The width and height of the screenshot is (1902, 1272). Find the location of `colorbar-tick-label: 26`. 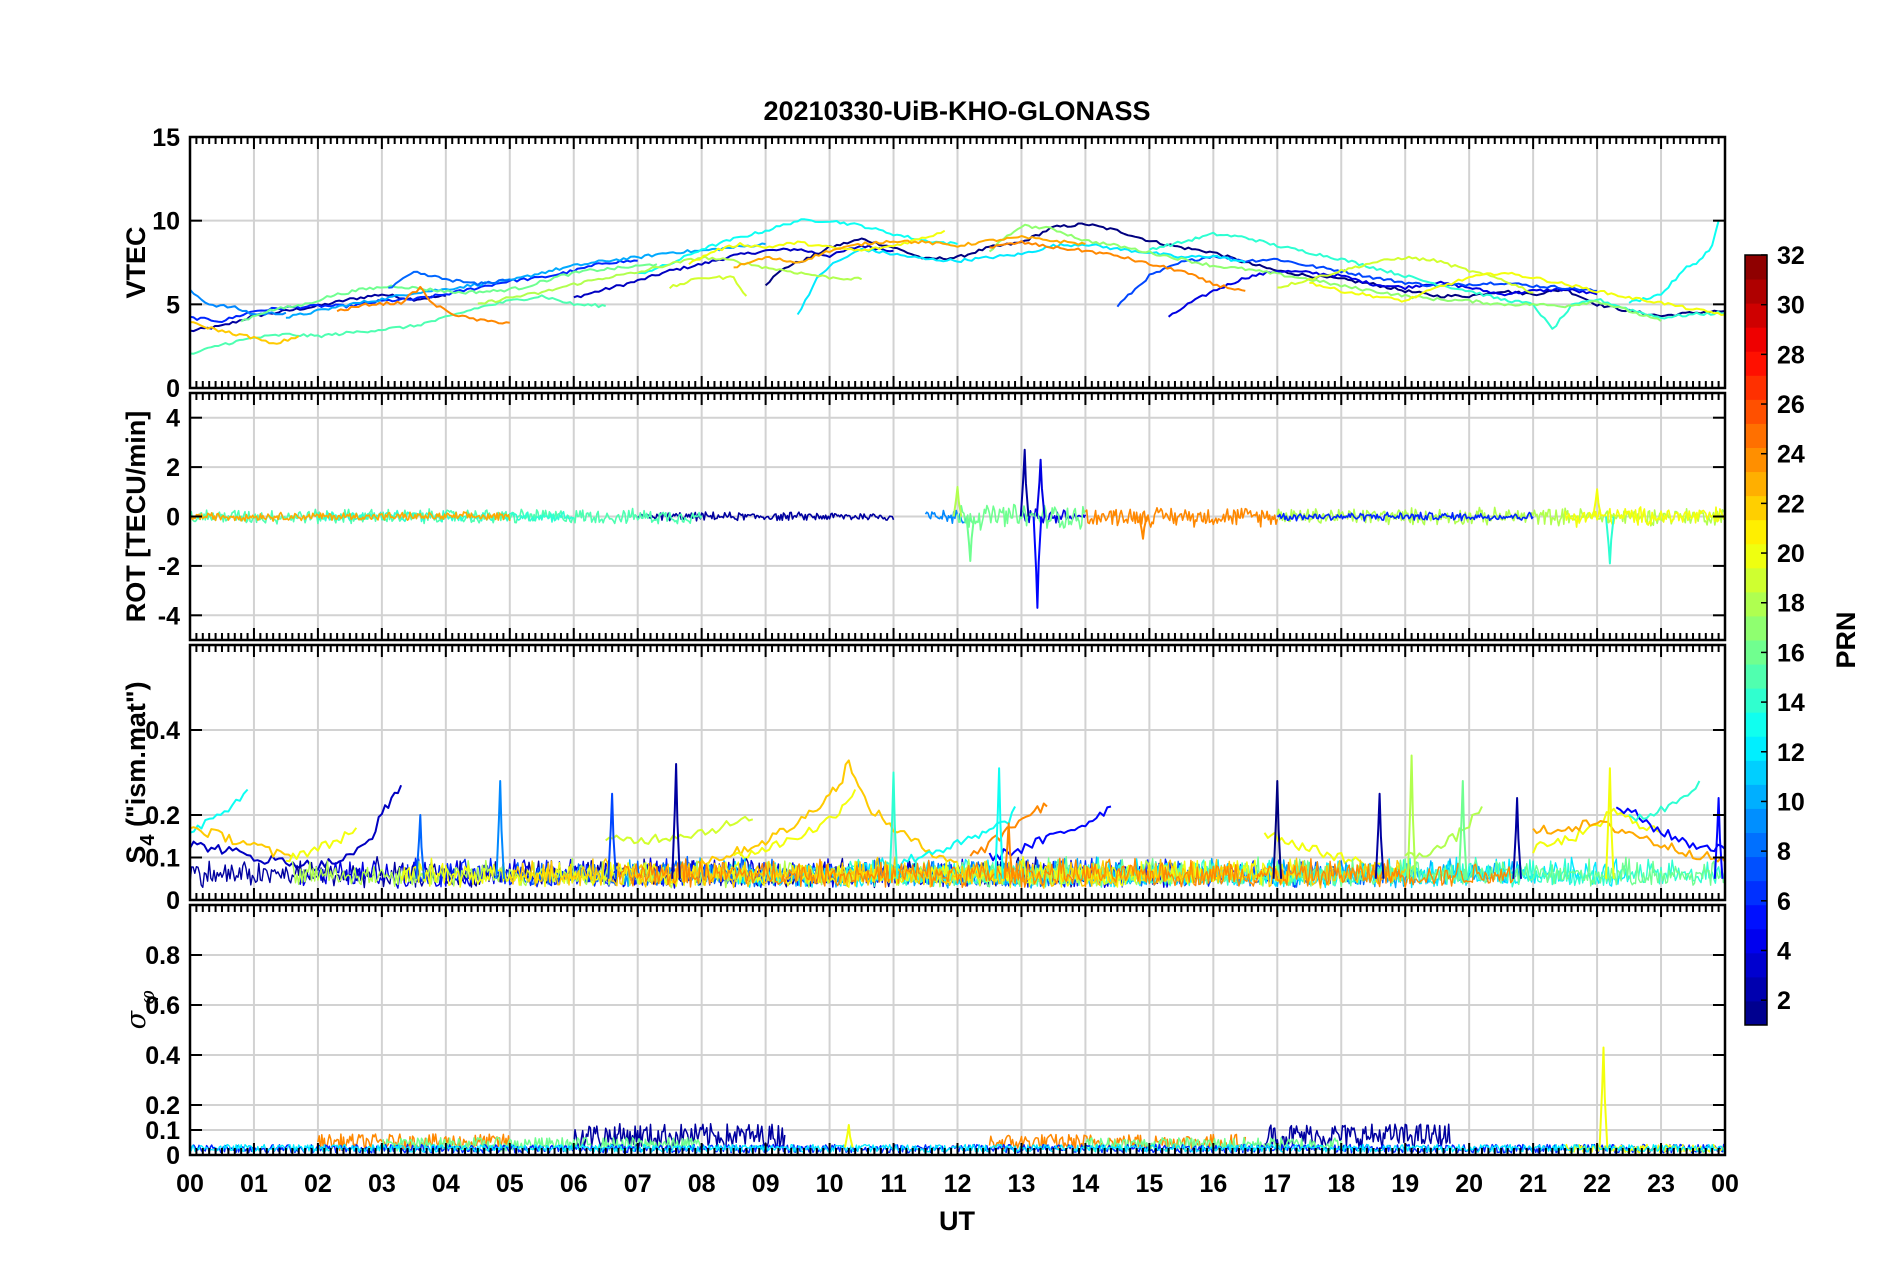

colorbar-tick-label: 26 is located at coordinates (1791, 405).